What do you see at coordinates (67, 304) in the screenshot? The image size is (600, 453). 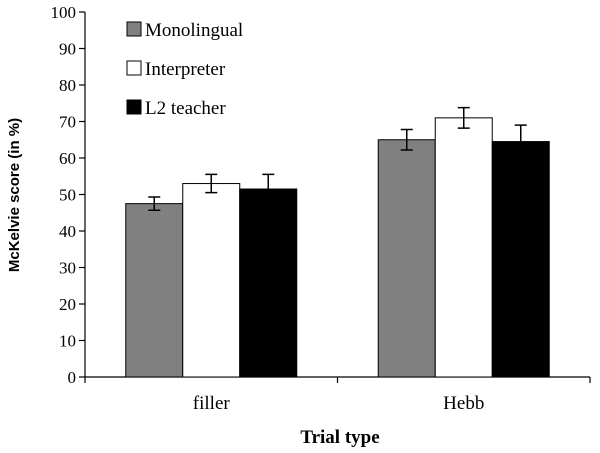 I see `y-tick-label: 20` at bounding box center [67, 304].